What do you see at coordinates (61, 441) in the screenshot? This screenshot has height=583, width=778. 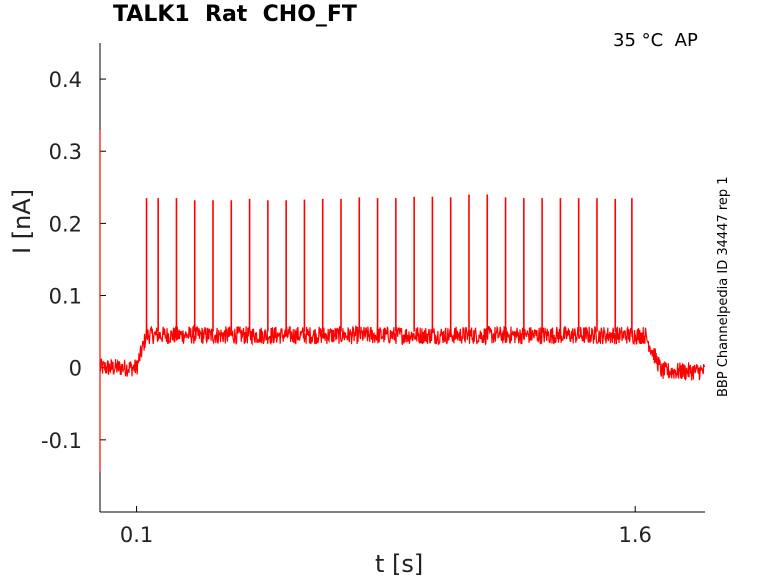 I see `y-tick-label: -0.1` at bounding box center [61, 441].